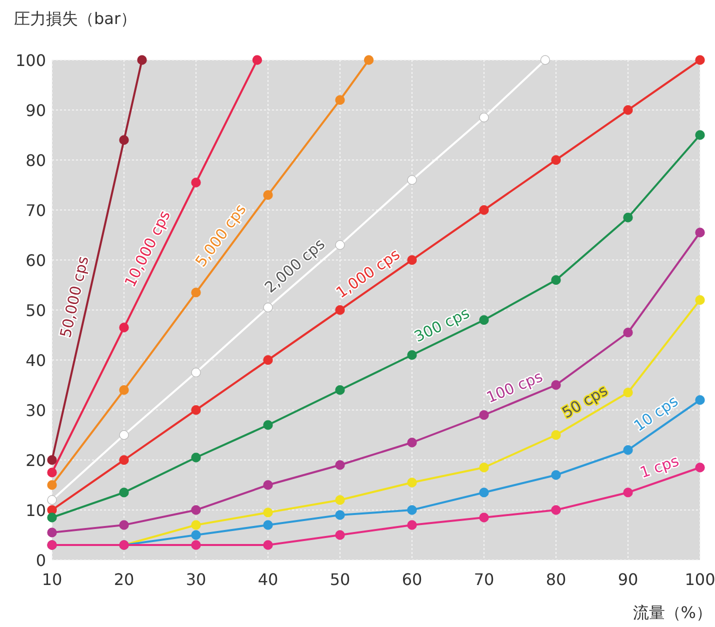  Describe the element at coordinates (36, 260) in the screenshot. I see `y-tick-label: 60` at that location.